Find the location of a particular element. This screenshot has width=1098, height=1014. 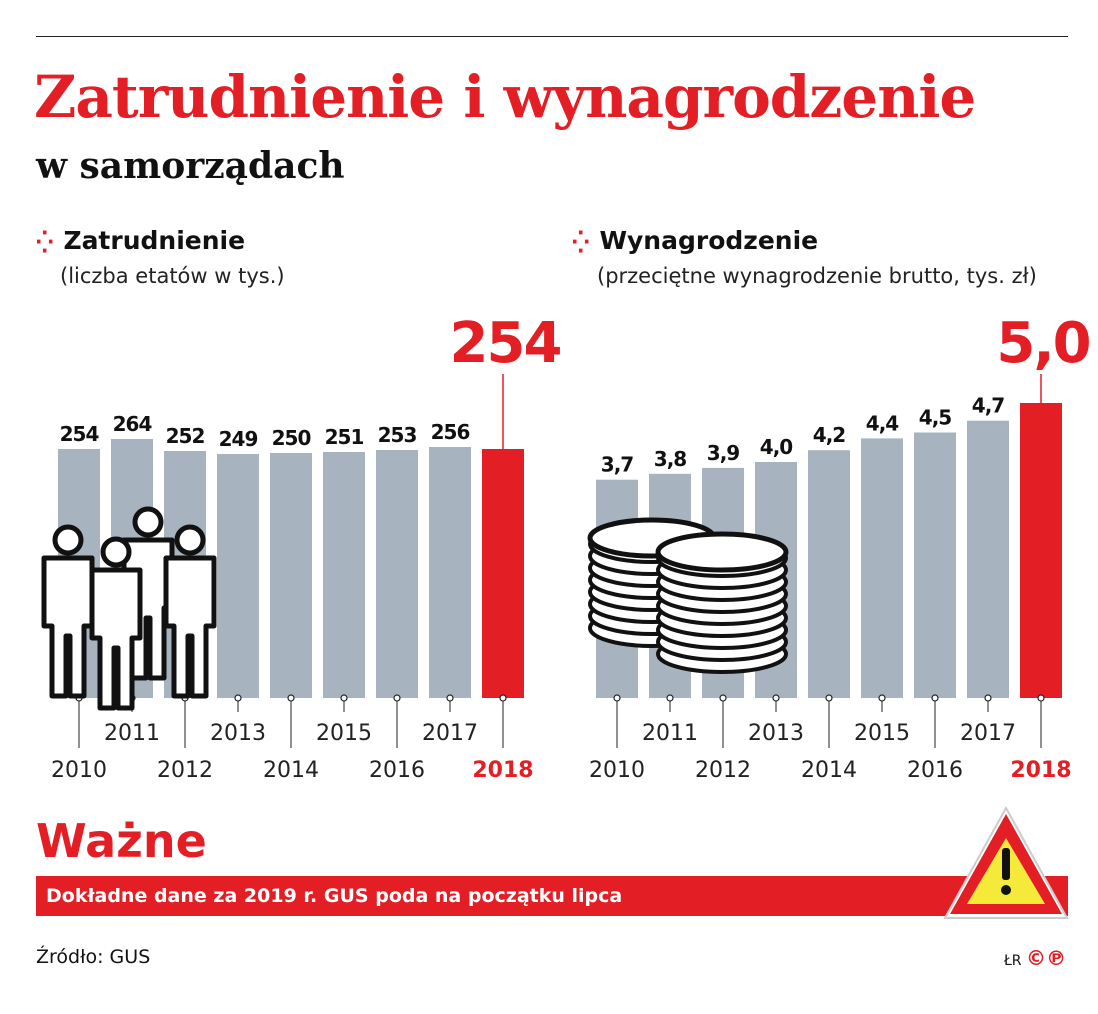

bar-2013 is located at coordinates (238, 576).